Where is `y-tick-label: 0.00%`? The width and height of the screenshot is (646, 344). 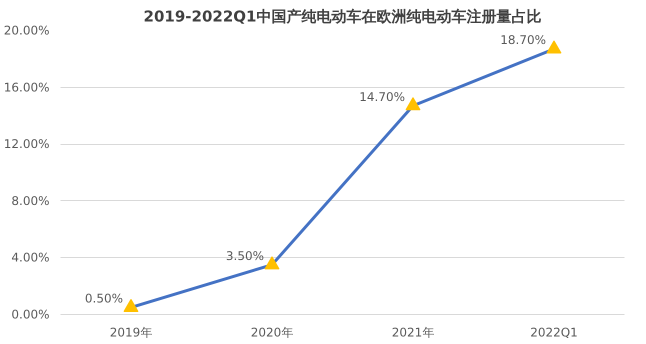
y-tick-label: 0.00% is located at coordinates (30, 315).